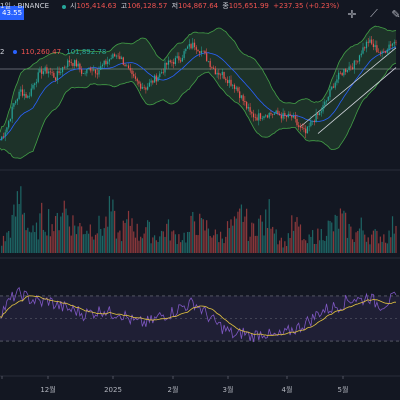 The width and height of the screenshot is (400, 400). What do you see at coordinates (53, 52) in the screenshot?
I see `bb-readout: 2 110,260.47 101,892.78` at bounding box center [53, 52].